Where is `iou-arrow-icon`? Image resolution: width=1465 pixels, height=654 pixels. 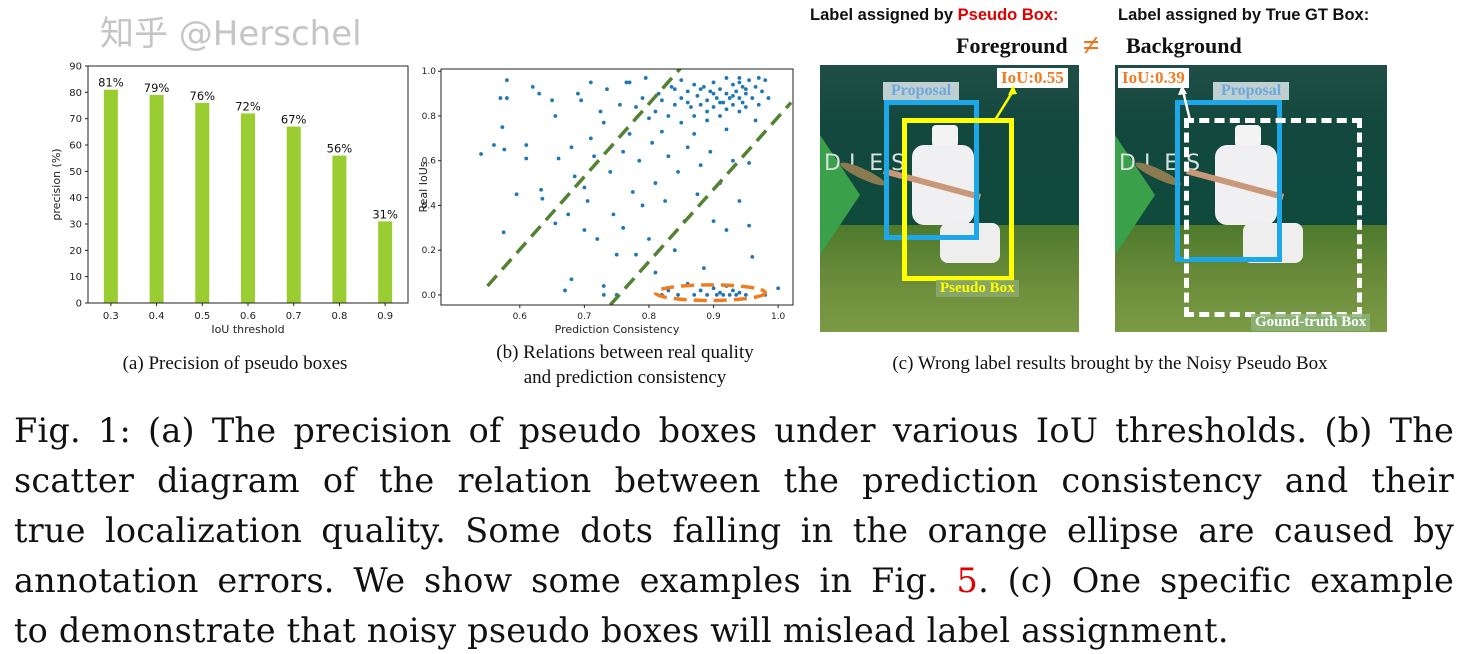 iou-arrow-icon is located at coordinates (1005, 103).